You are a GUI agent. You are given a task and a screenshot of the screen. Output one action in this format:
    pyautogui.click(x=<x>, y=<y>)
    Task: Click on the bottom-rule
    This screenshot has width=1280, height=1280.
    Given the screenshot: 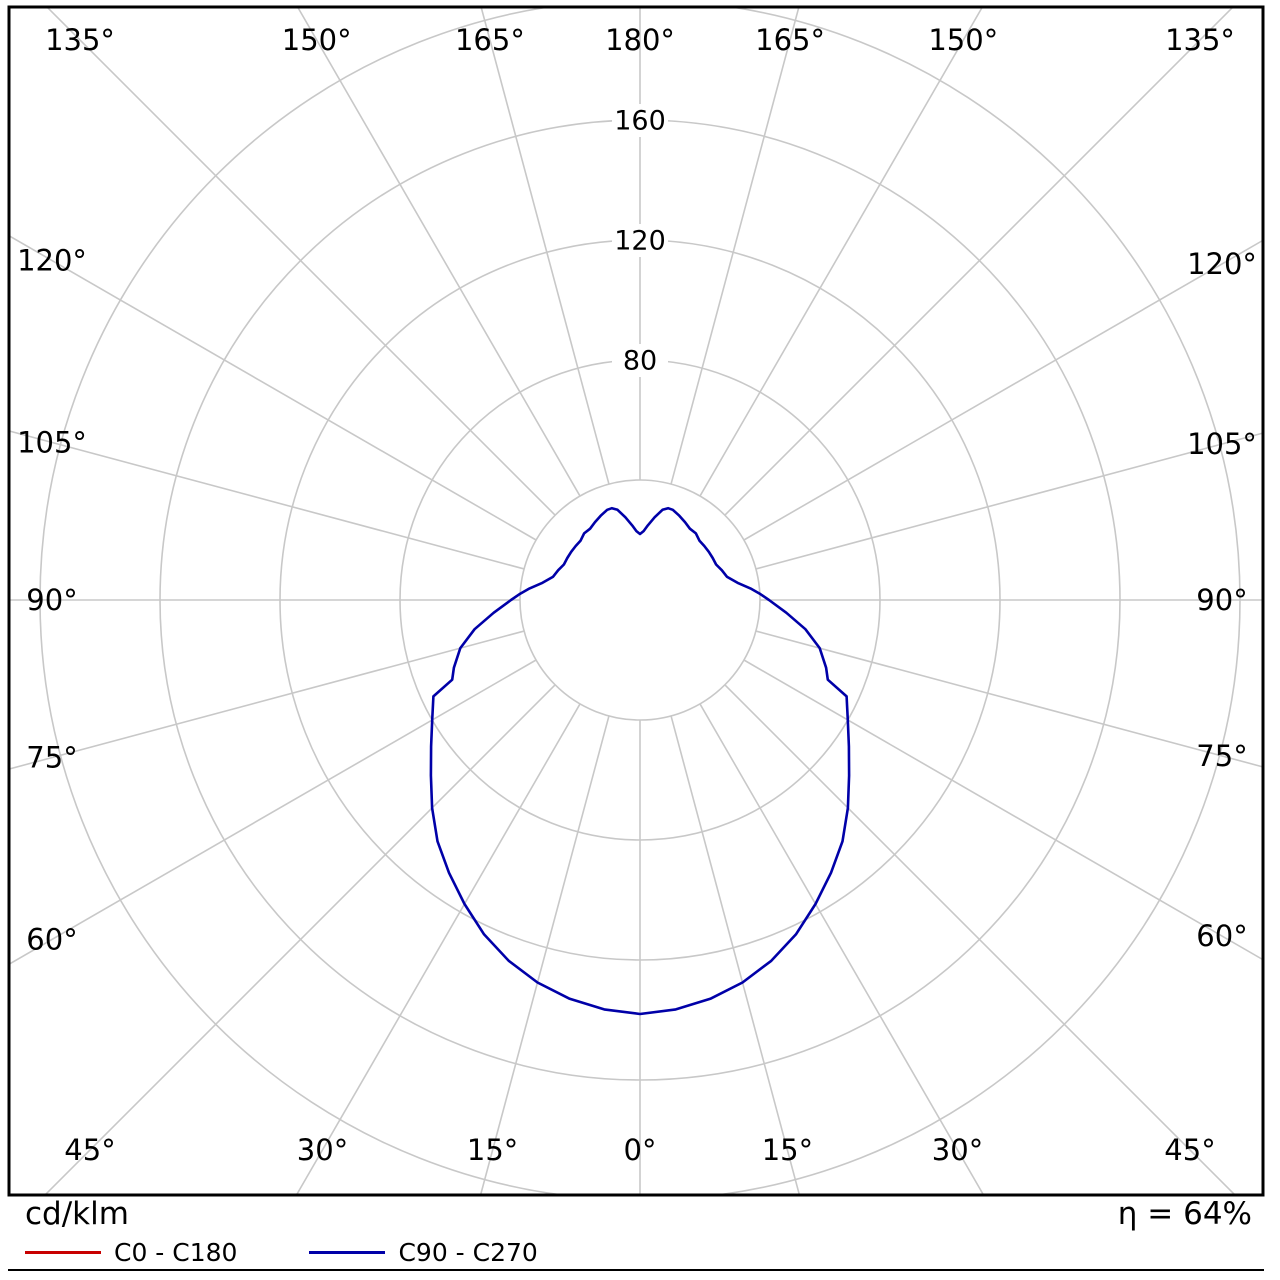 What is the action you would take?
    pyautogui.click(x=636, y=1270)
    